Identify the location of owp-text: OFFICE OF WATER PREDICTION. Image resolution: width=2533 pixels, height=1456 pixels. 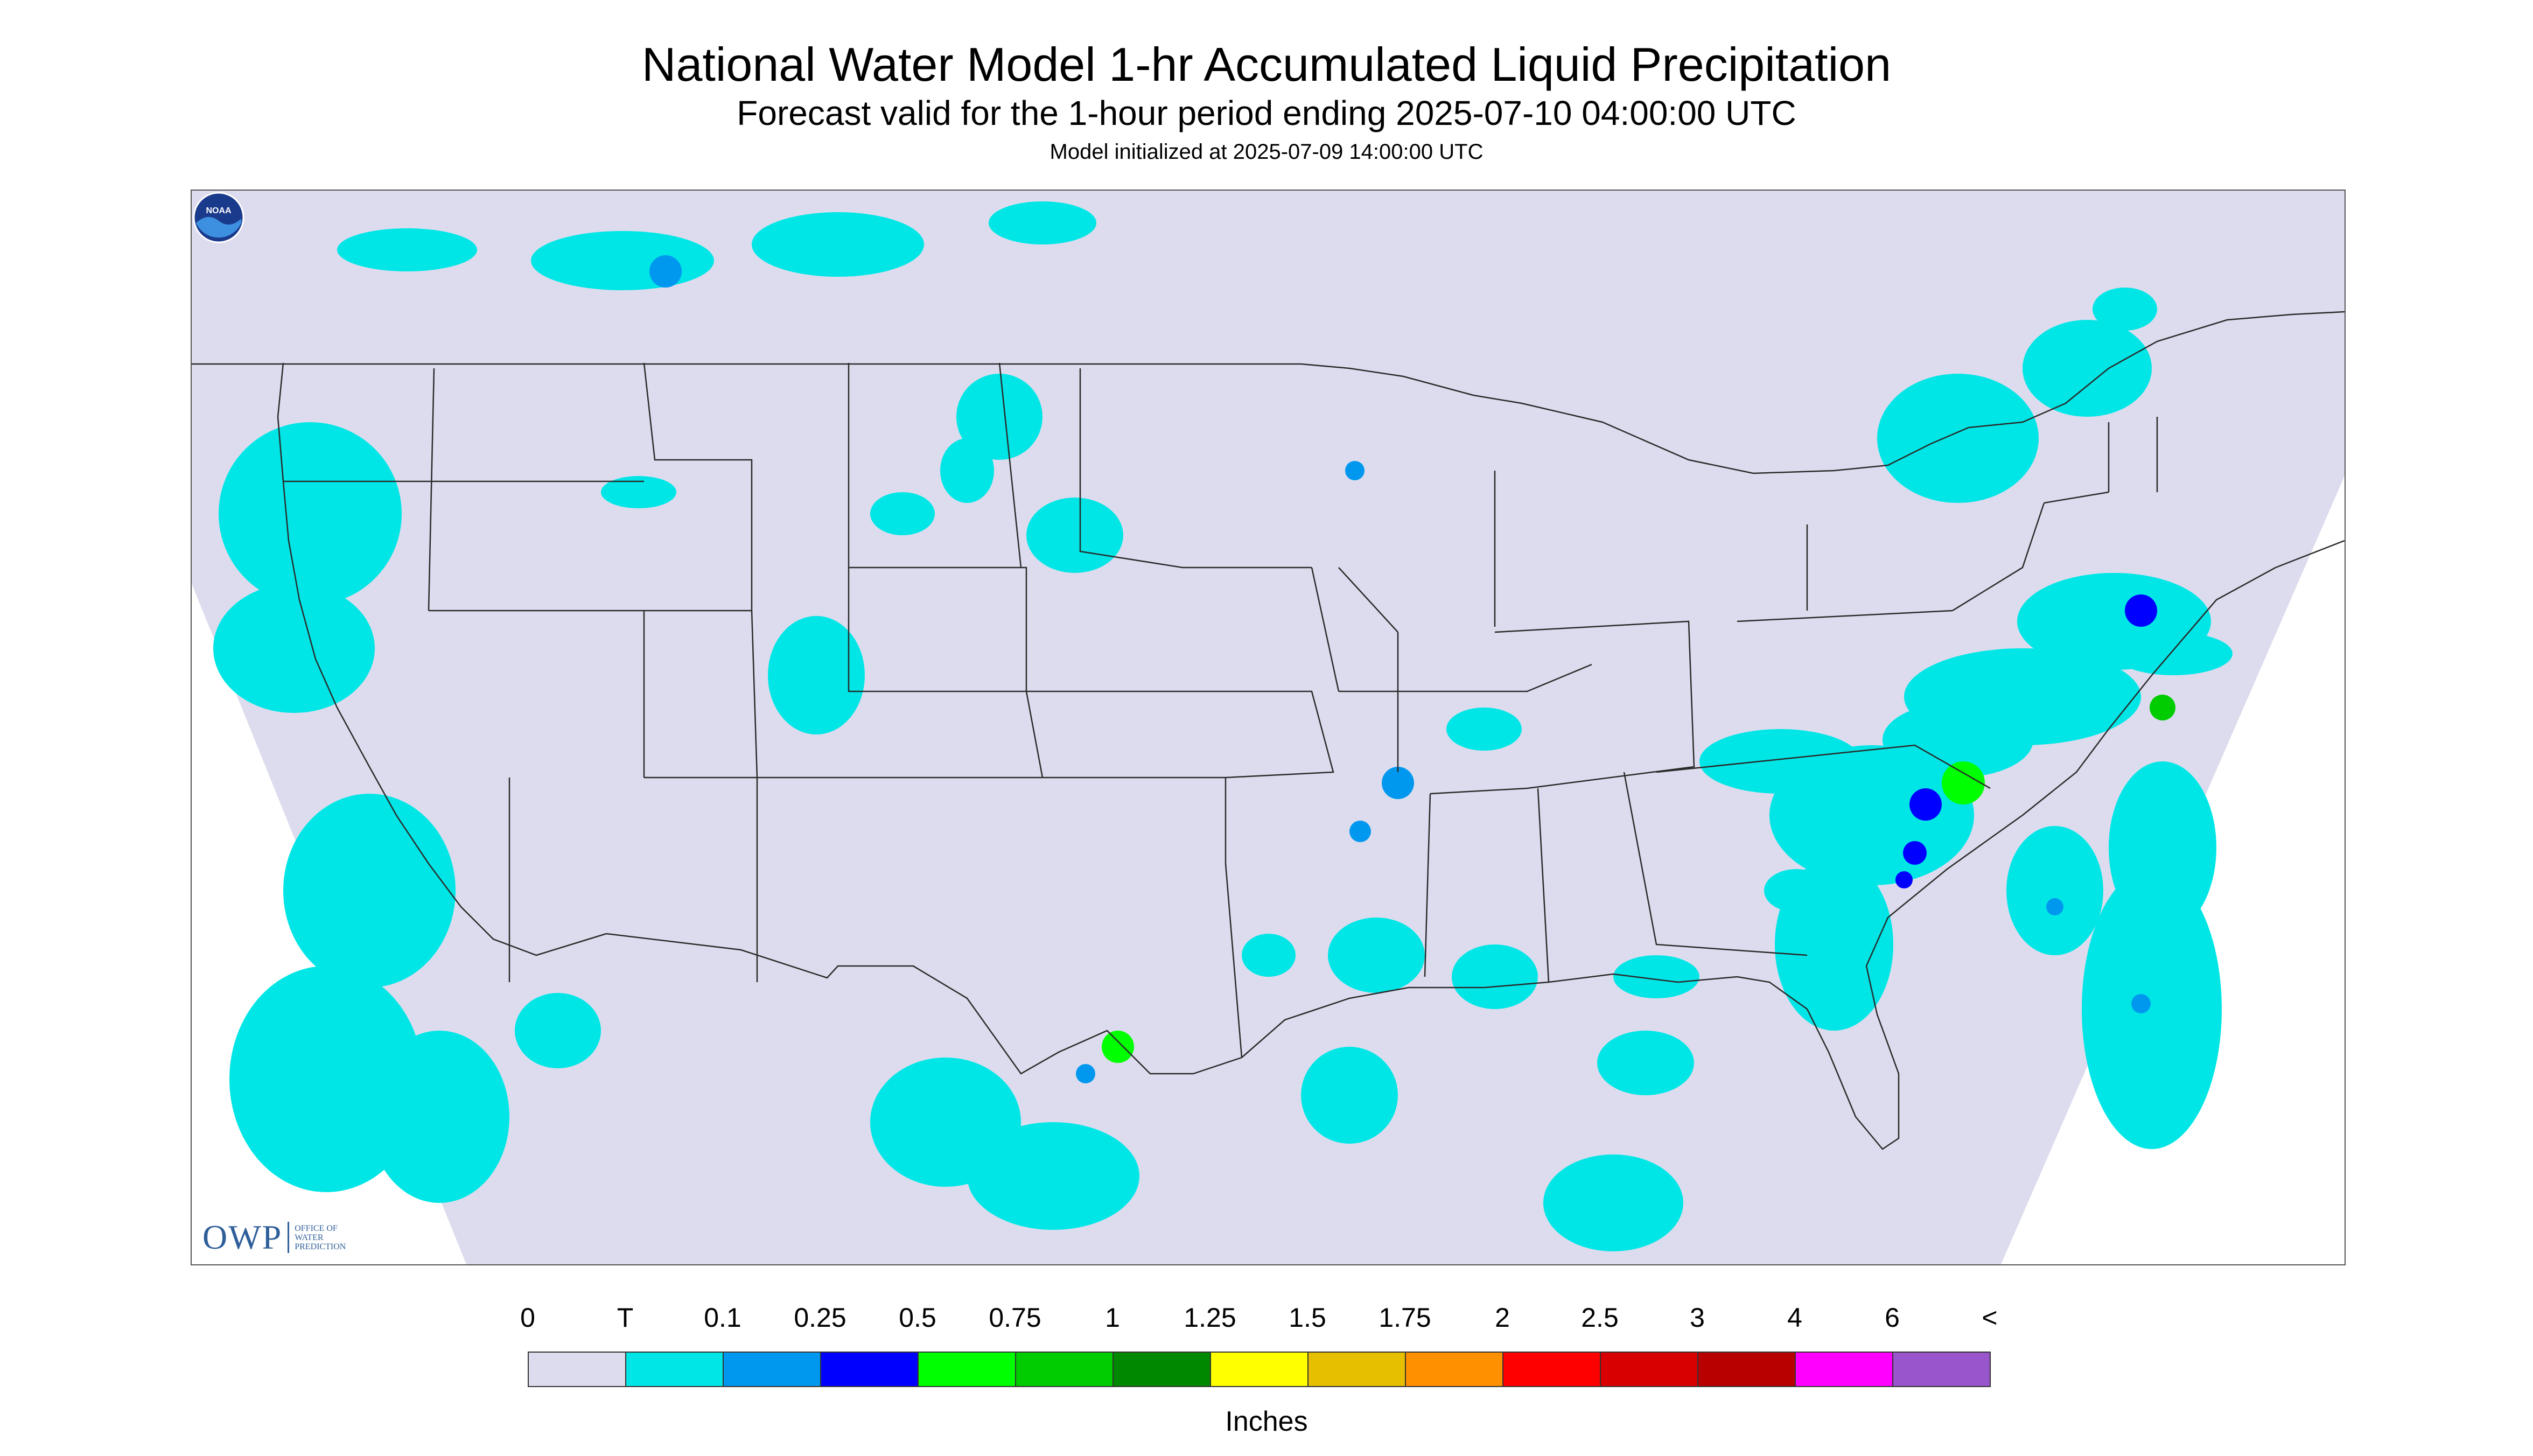
(320, 1237).